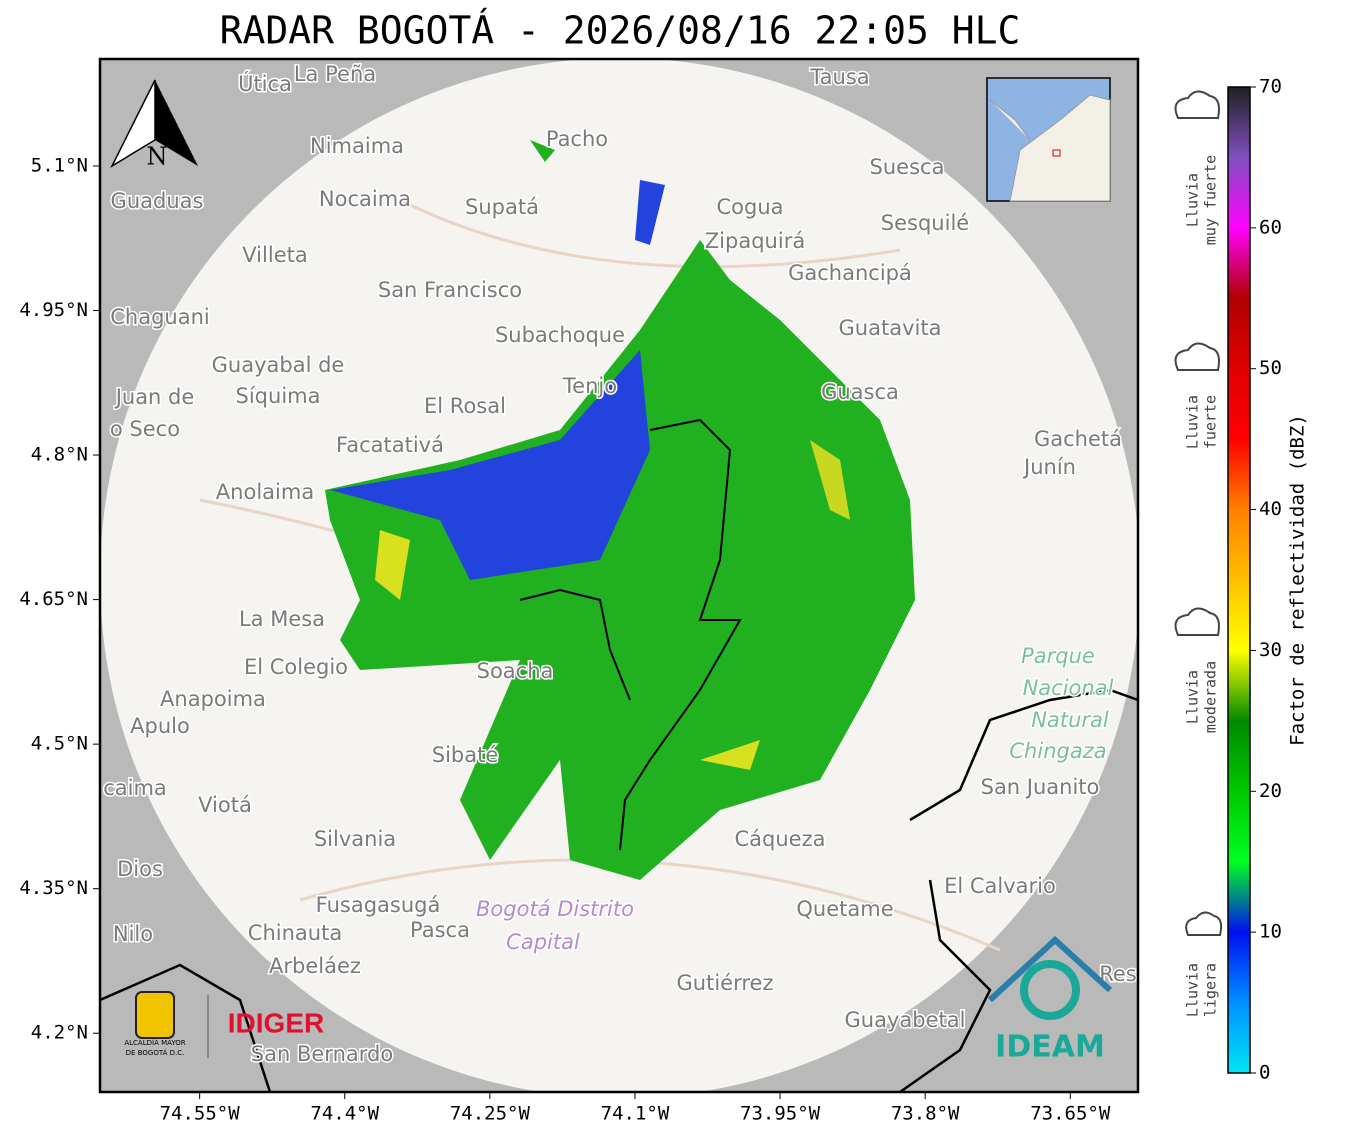  I want to click on inset-map, so click(1048, 139).